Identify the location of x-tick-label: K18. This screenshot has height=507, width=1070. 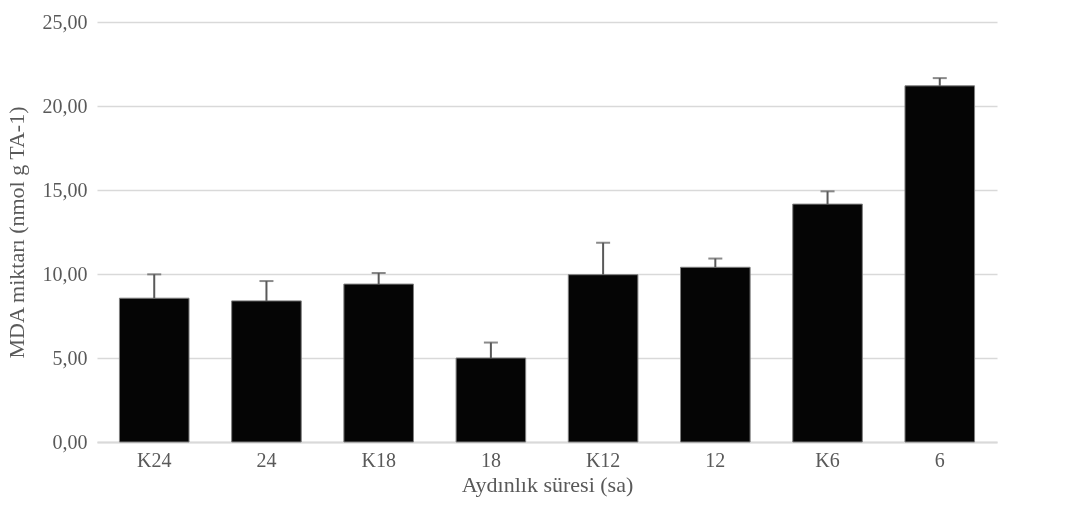
(378, 459).